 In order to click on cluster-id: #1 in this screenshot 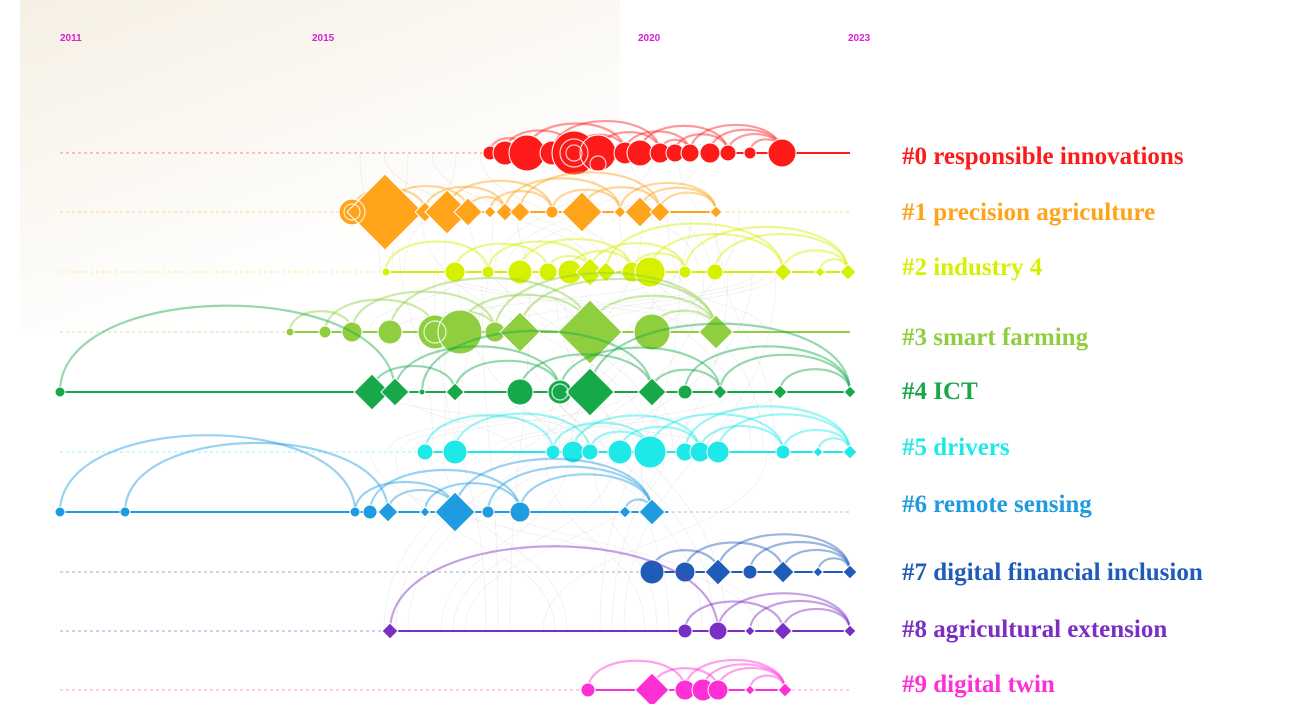, I will do `click(914, 212)`.